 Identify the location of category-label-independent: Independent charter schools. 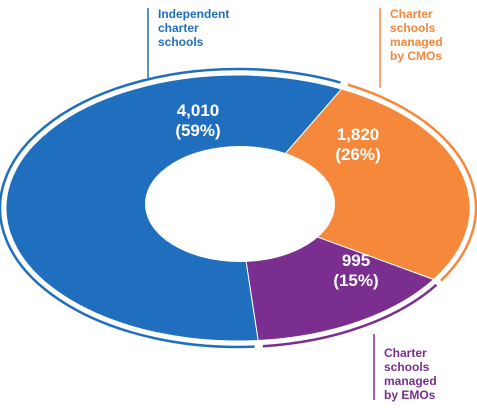
(193, 28).